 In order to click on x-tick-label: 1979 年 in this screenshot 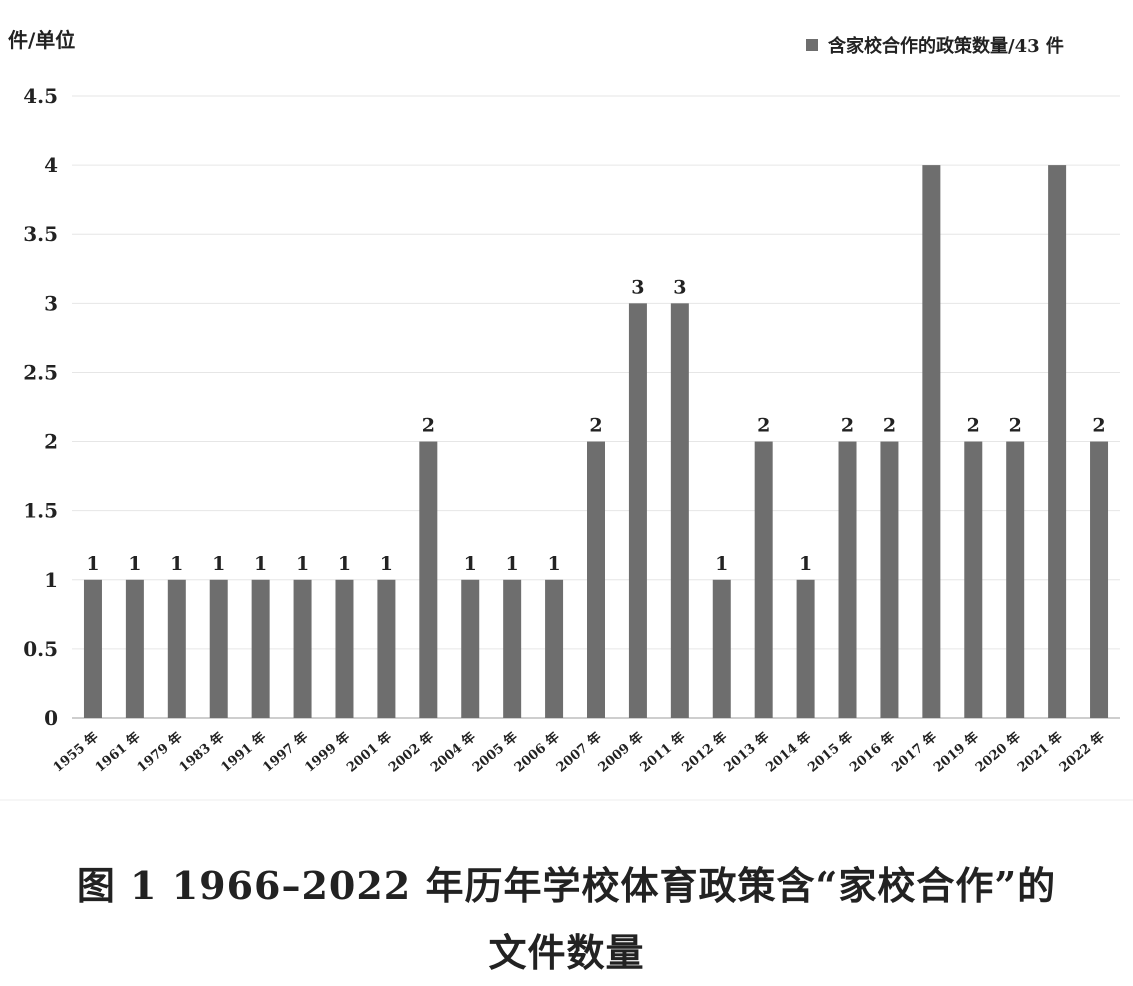, I will do `click(159, 752)`.